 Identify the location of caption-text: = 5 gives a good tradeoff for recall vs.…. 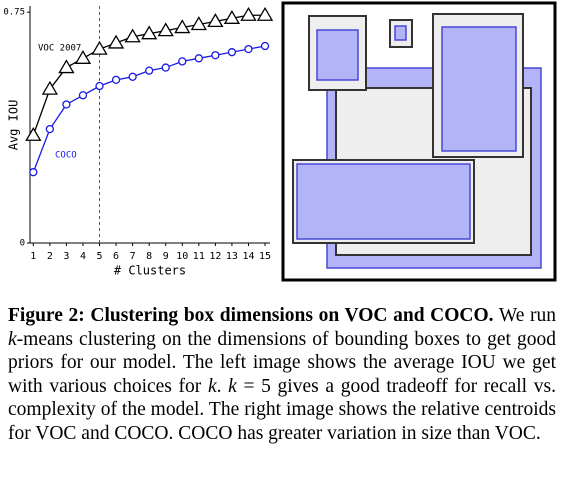
(282, 409).